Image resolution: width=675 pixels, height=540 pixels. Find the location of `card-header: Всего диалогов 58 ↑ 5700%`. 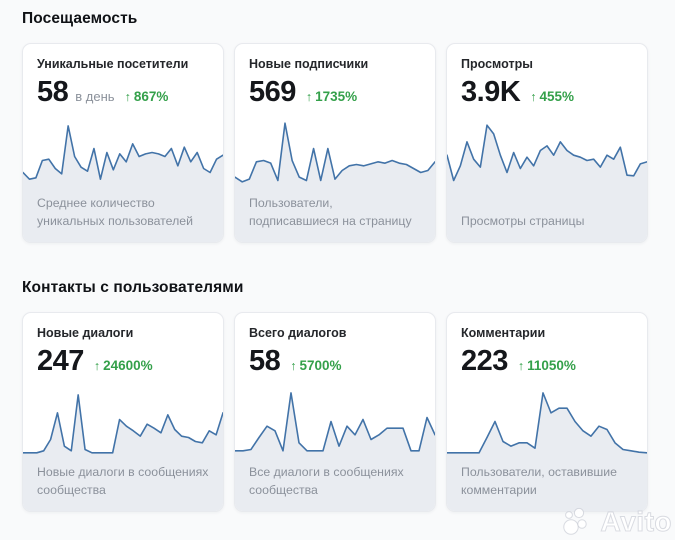

card-header: Всего диалогов 58 ↑ 5700% is located at coordinates (335, 344).